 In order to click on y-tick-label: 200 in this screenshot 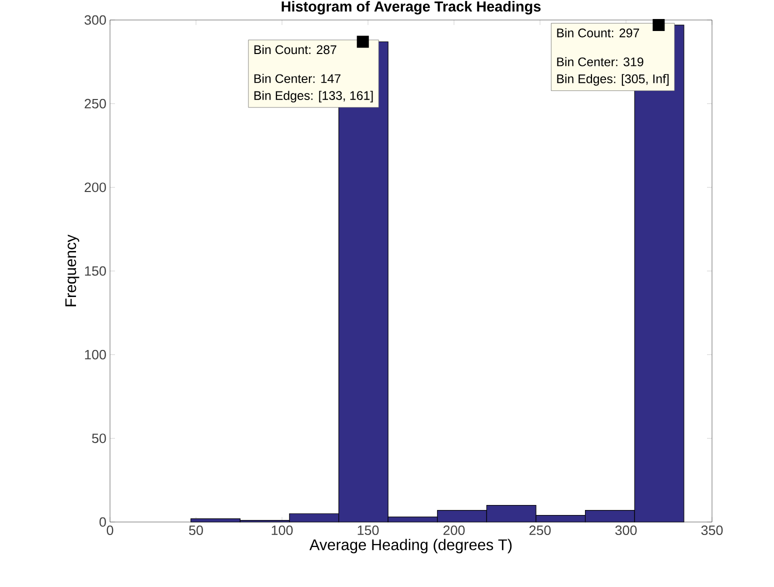, I will do `click(95, 187)`.